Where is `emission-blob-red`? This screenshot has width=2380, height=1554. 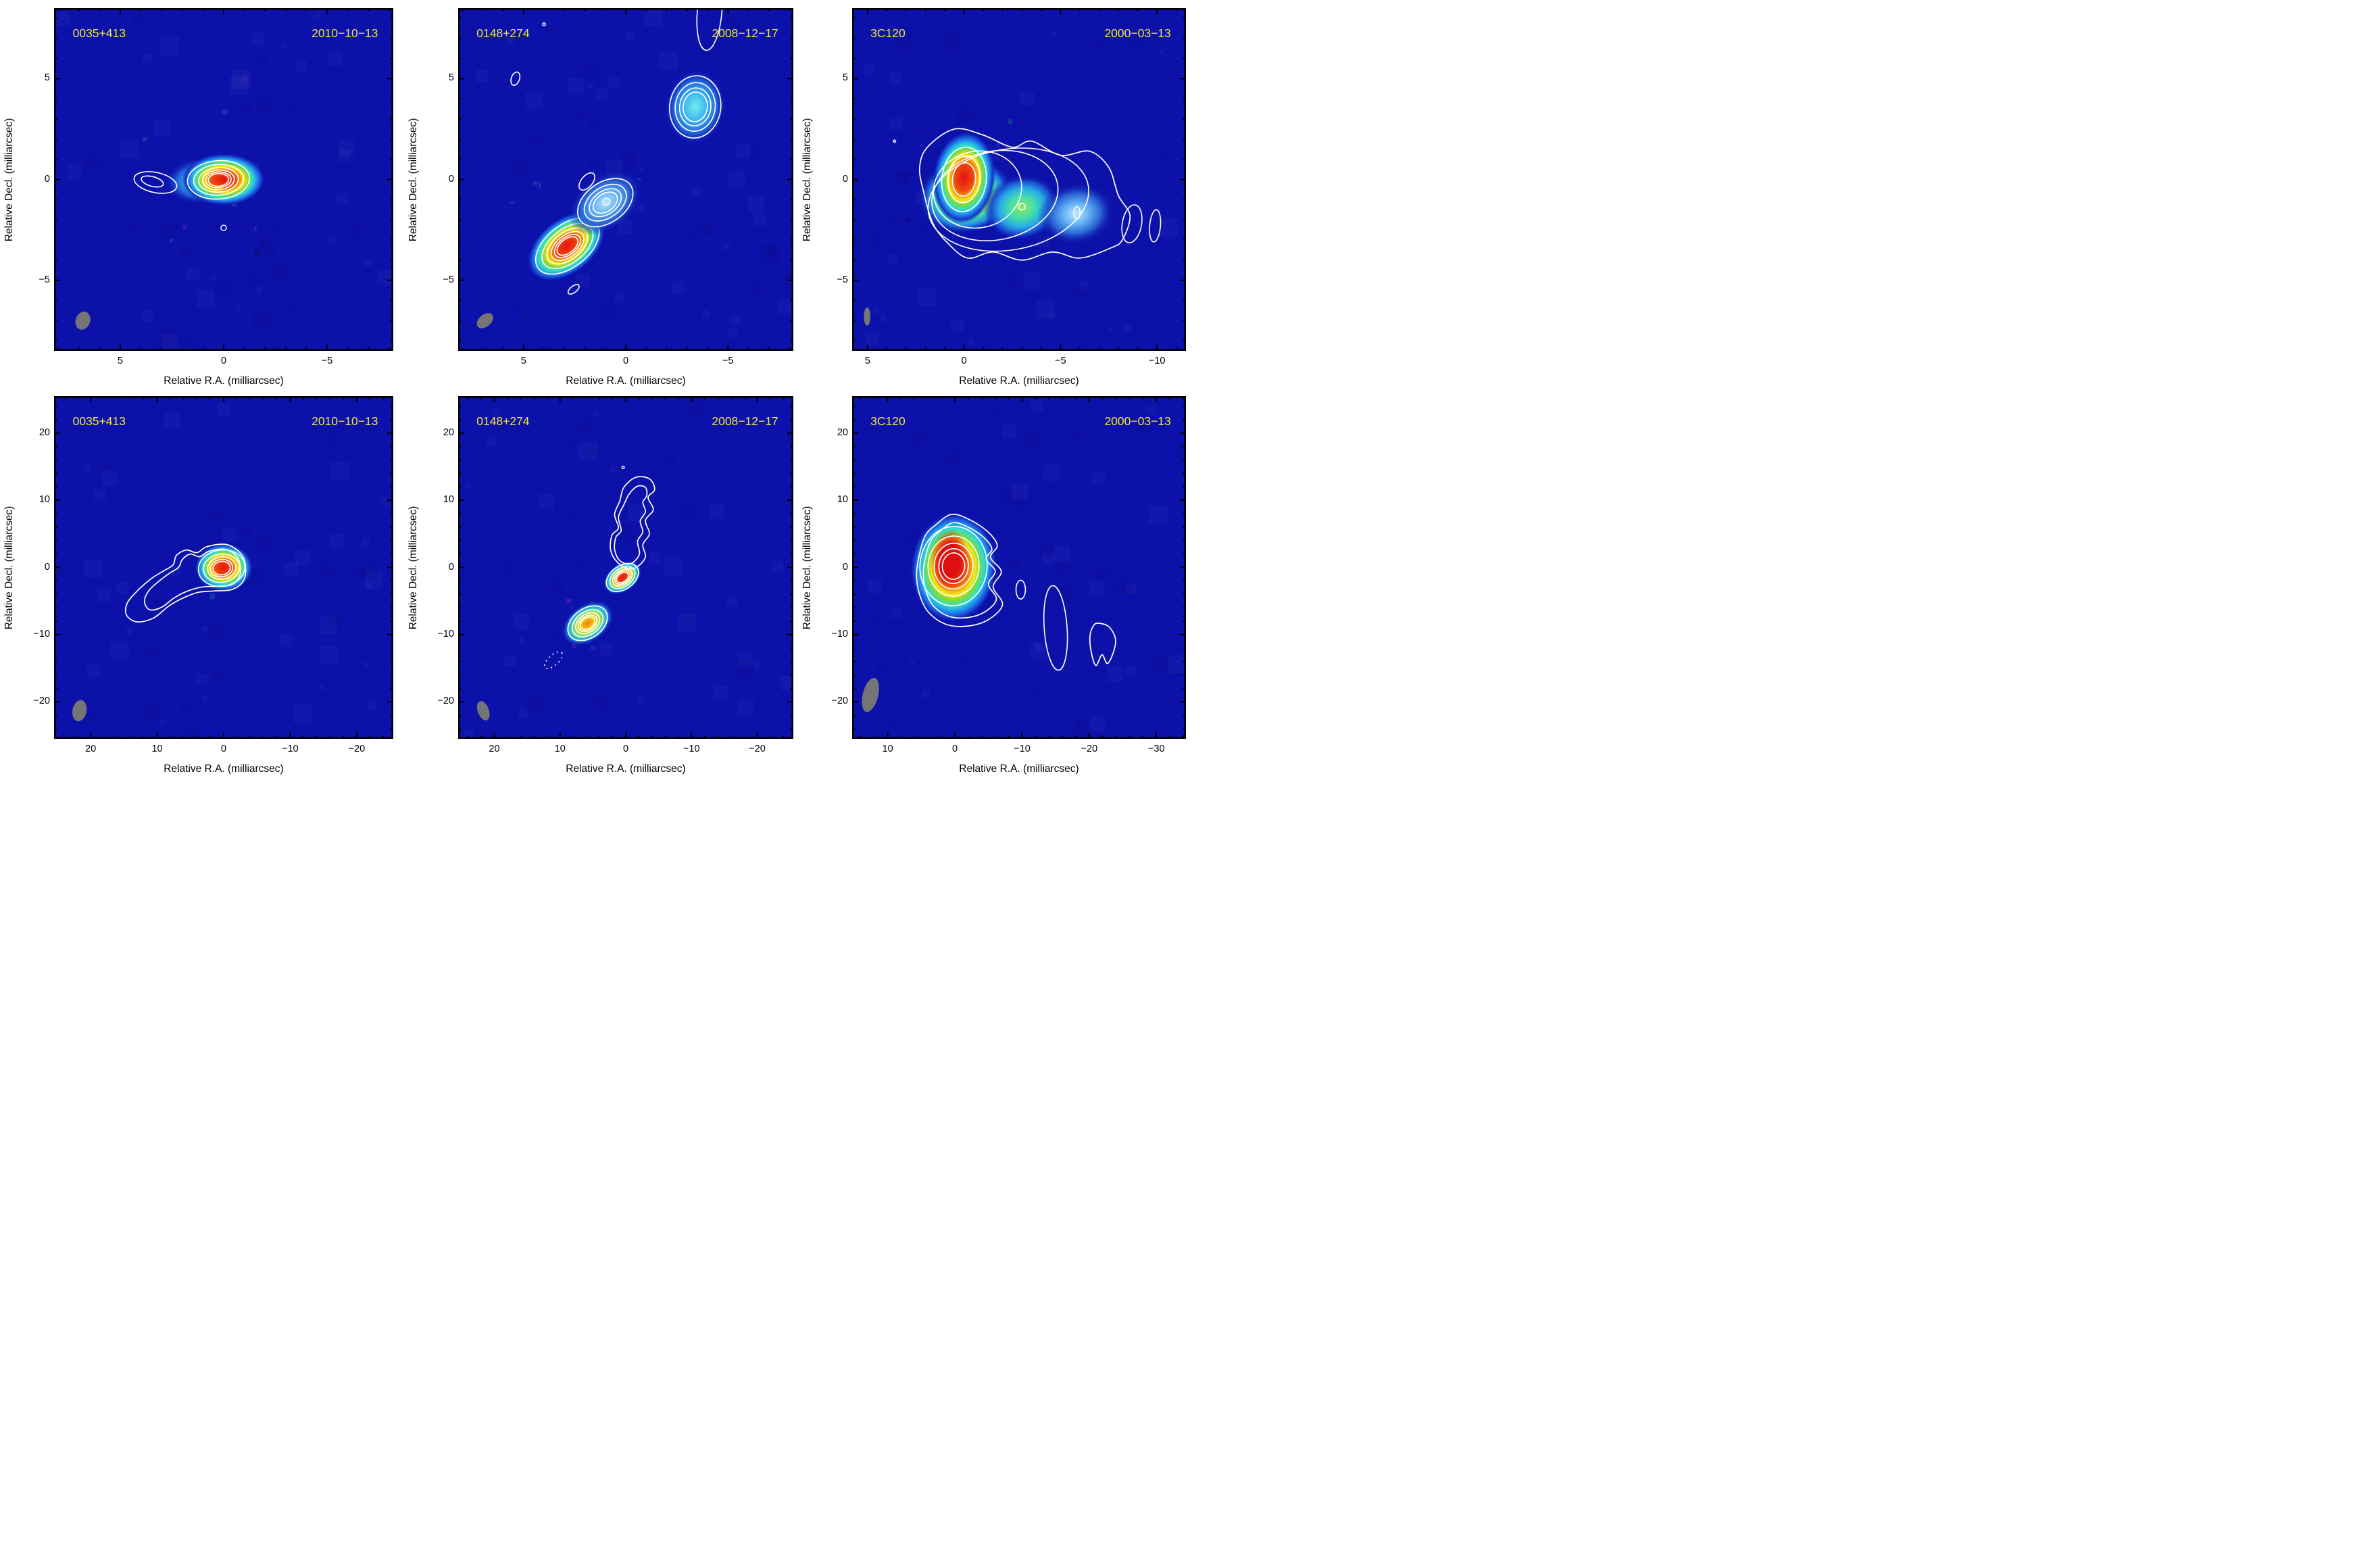
emission-blob-red is located at coordinates (949, 560).